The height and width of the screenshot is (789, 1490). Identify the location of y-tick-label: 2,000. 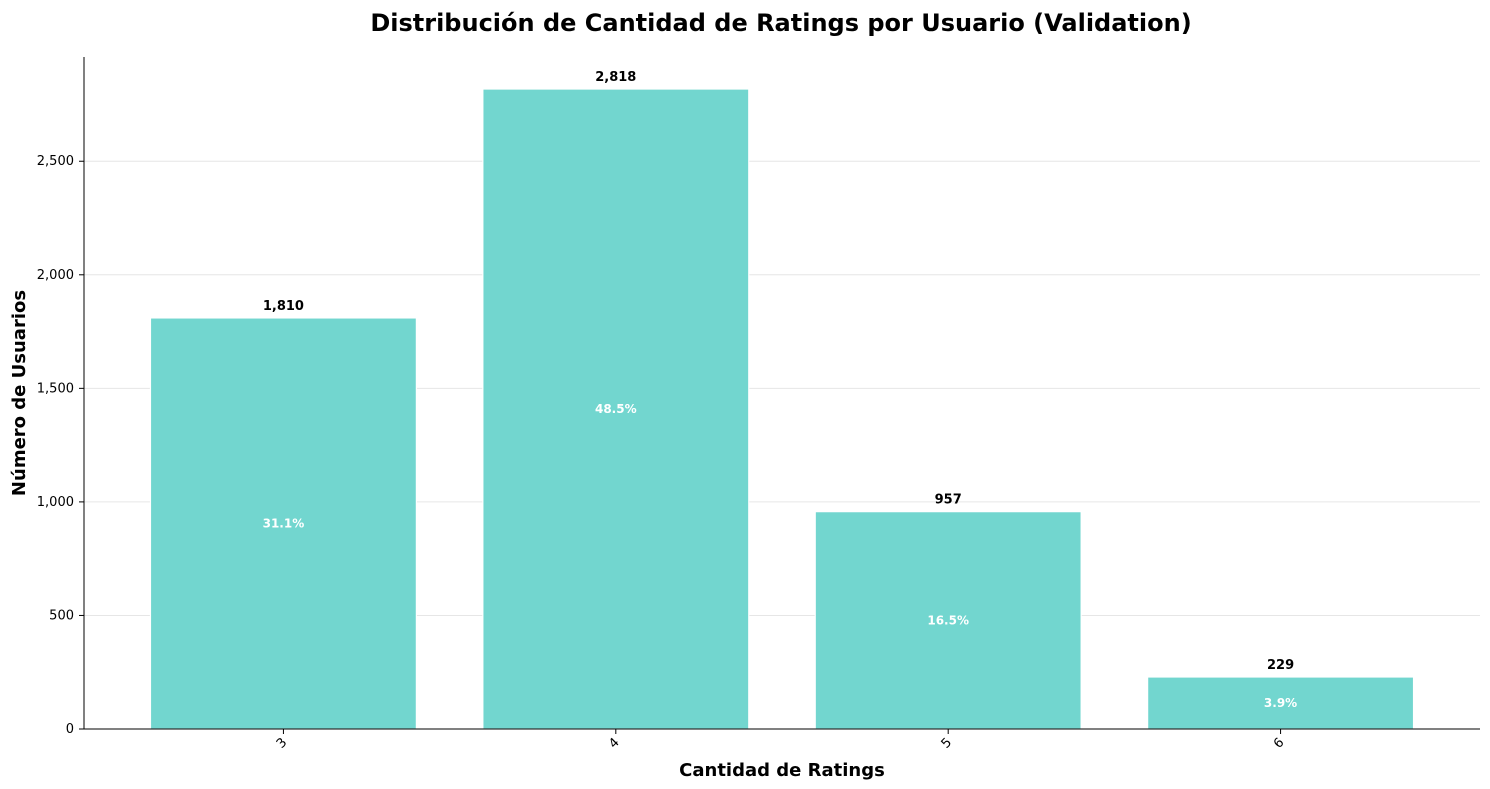
(55, 275).